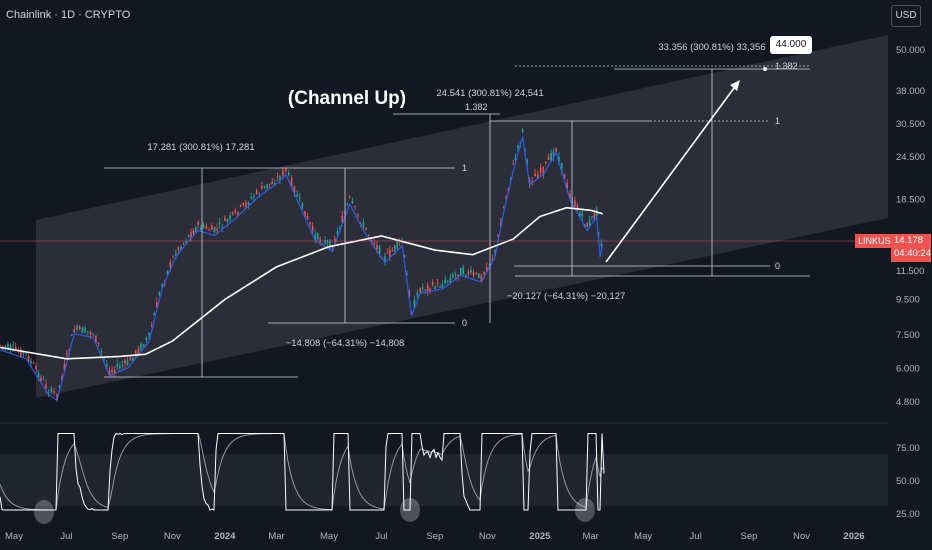 The image size is (932, 550). Describe the element at coordinates (908, 481) in the screenshot. I see `rsi-tick-label: 50.00` at that location.